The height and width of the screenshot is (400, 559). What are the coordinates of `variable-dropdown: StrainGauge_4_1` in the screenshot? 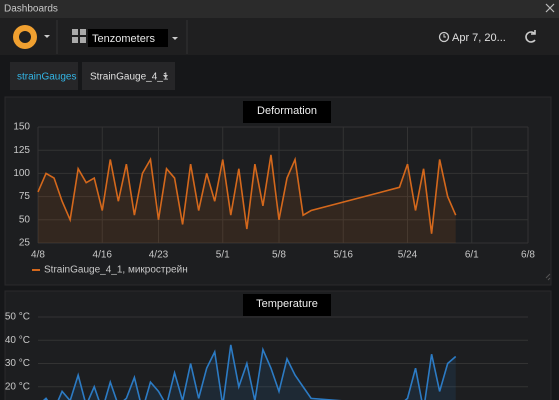 It's located at (128, 76).